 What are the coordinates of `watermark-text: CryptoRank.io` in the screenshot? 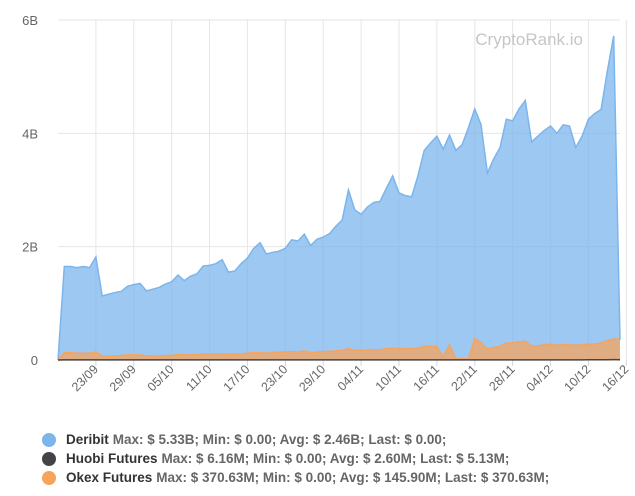 It's located at (529, 39).